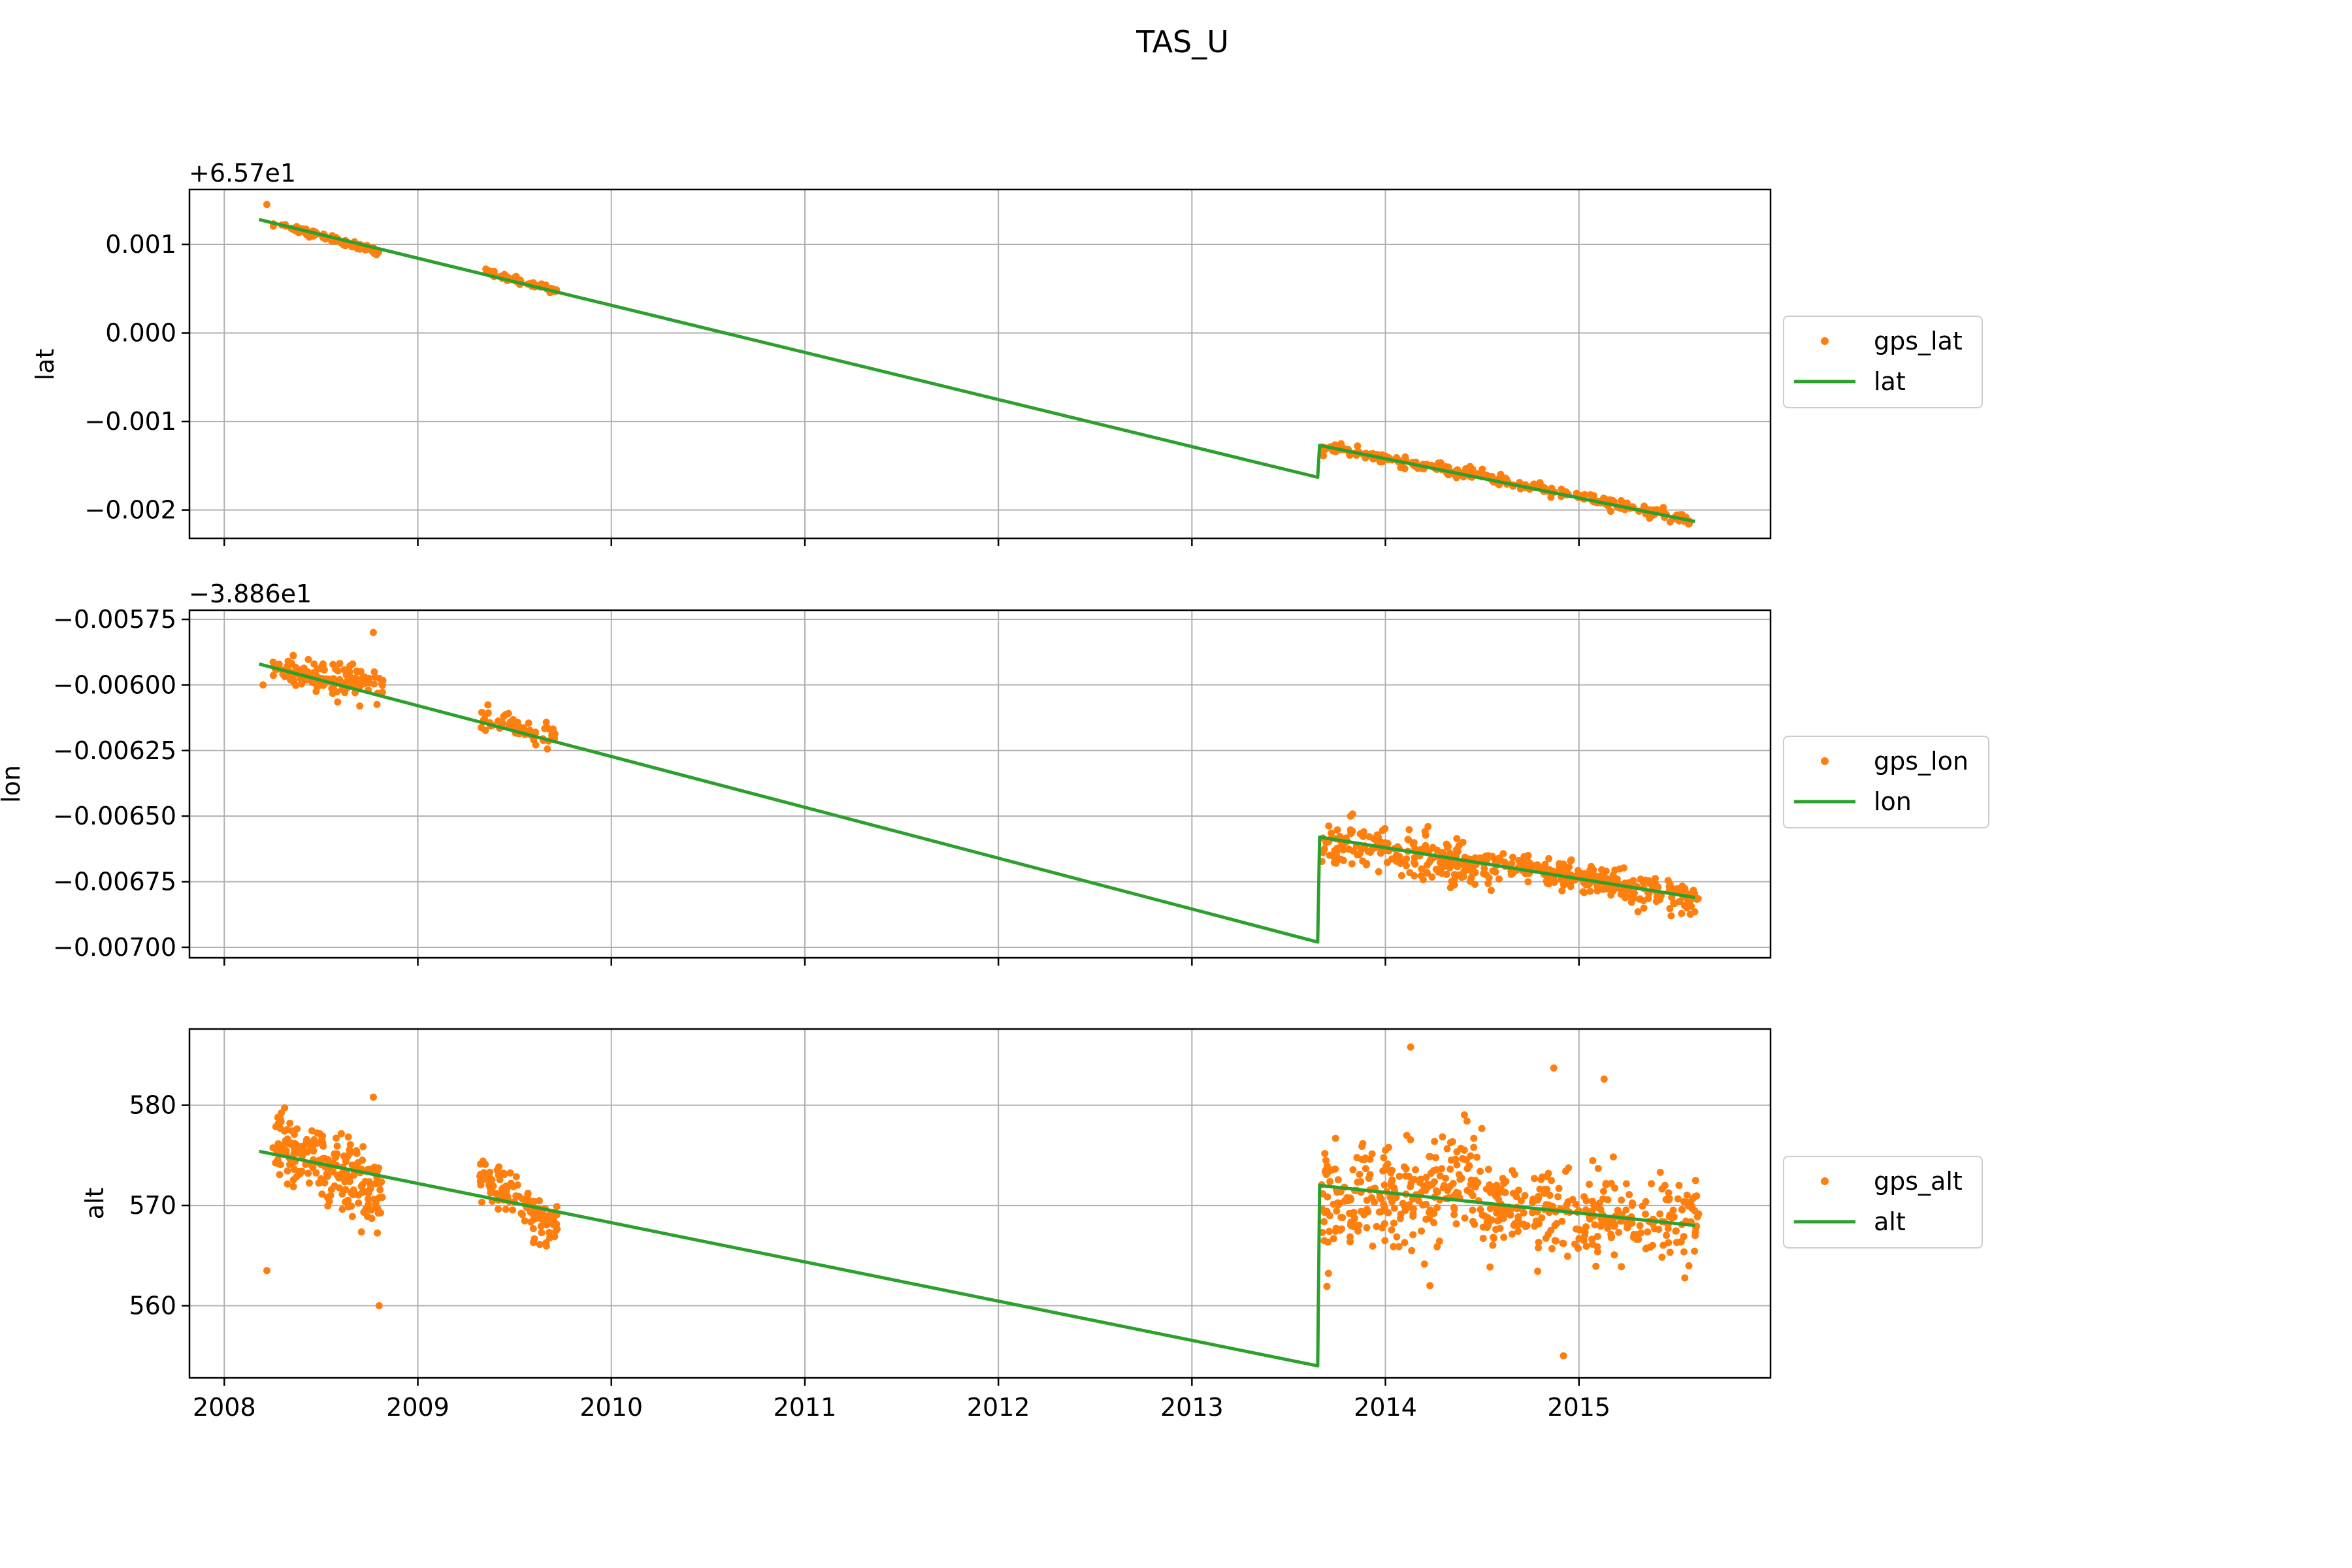 This screenshot has width=2352, height=1568. What do you see at coordinates (1921, 761) in the screenshot?
I see `lon-legend-gps-label: gps_lon` at bounding box center [1921, 761].